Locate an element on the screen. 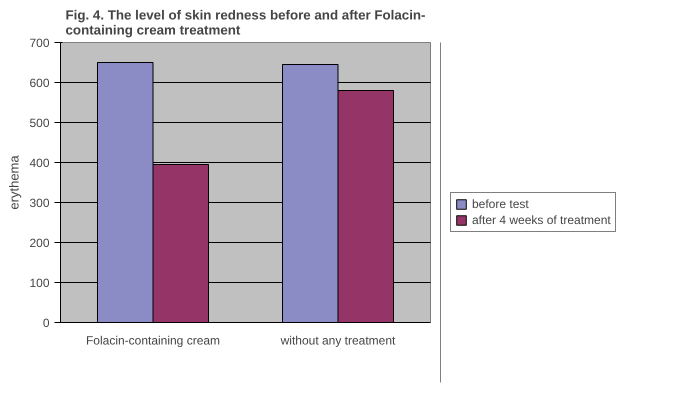  x-tick-label: without any treatment is located at coordinates (338, 341).